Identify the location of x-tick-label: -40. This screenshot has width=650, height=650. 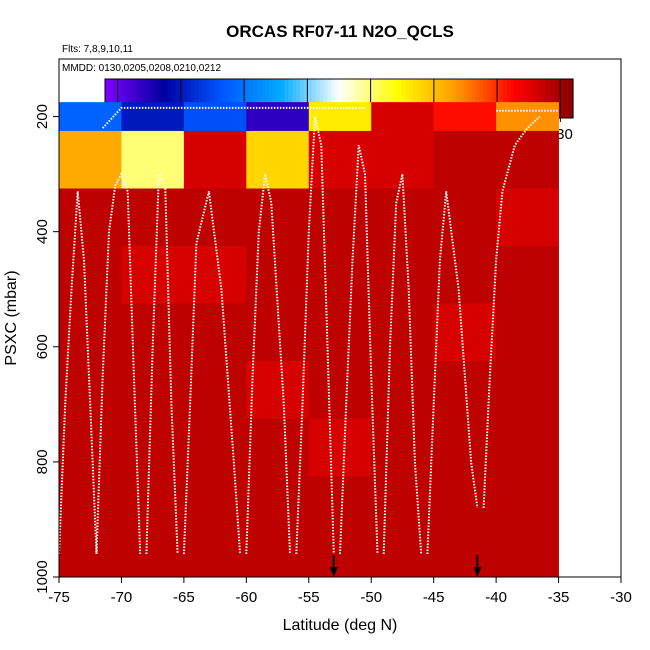
(496, 597).